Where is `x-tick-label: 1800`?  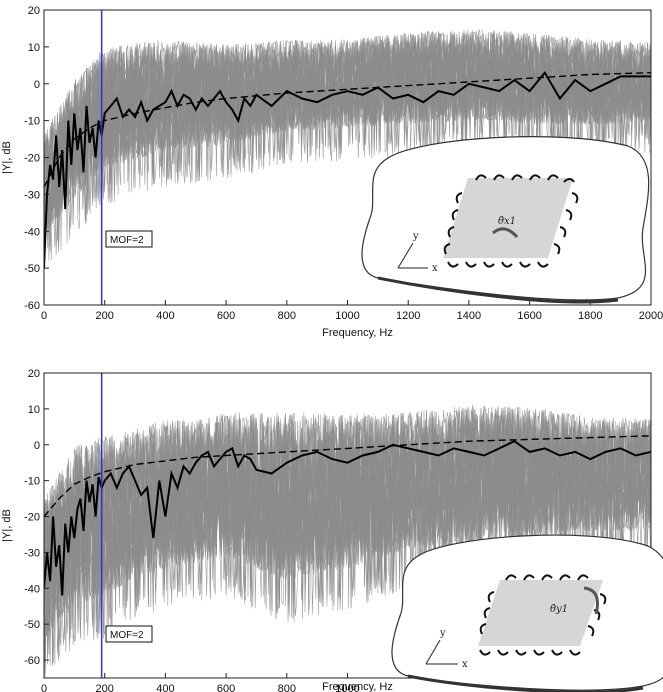 x-tick-label: 1800 is located at coordinates (590, 316).